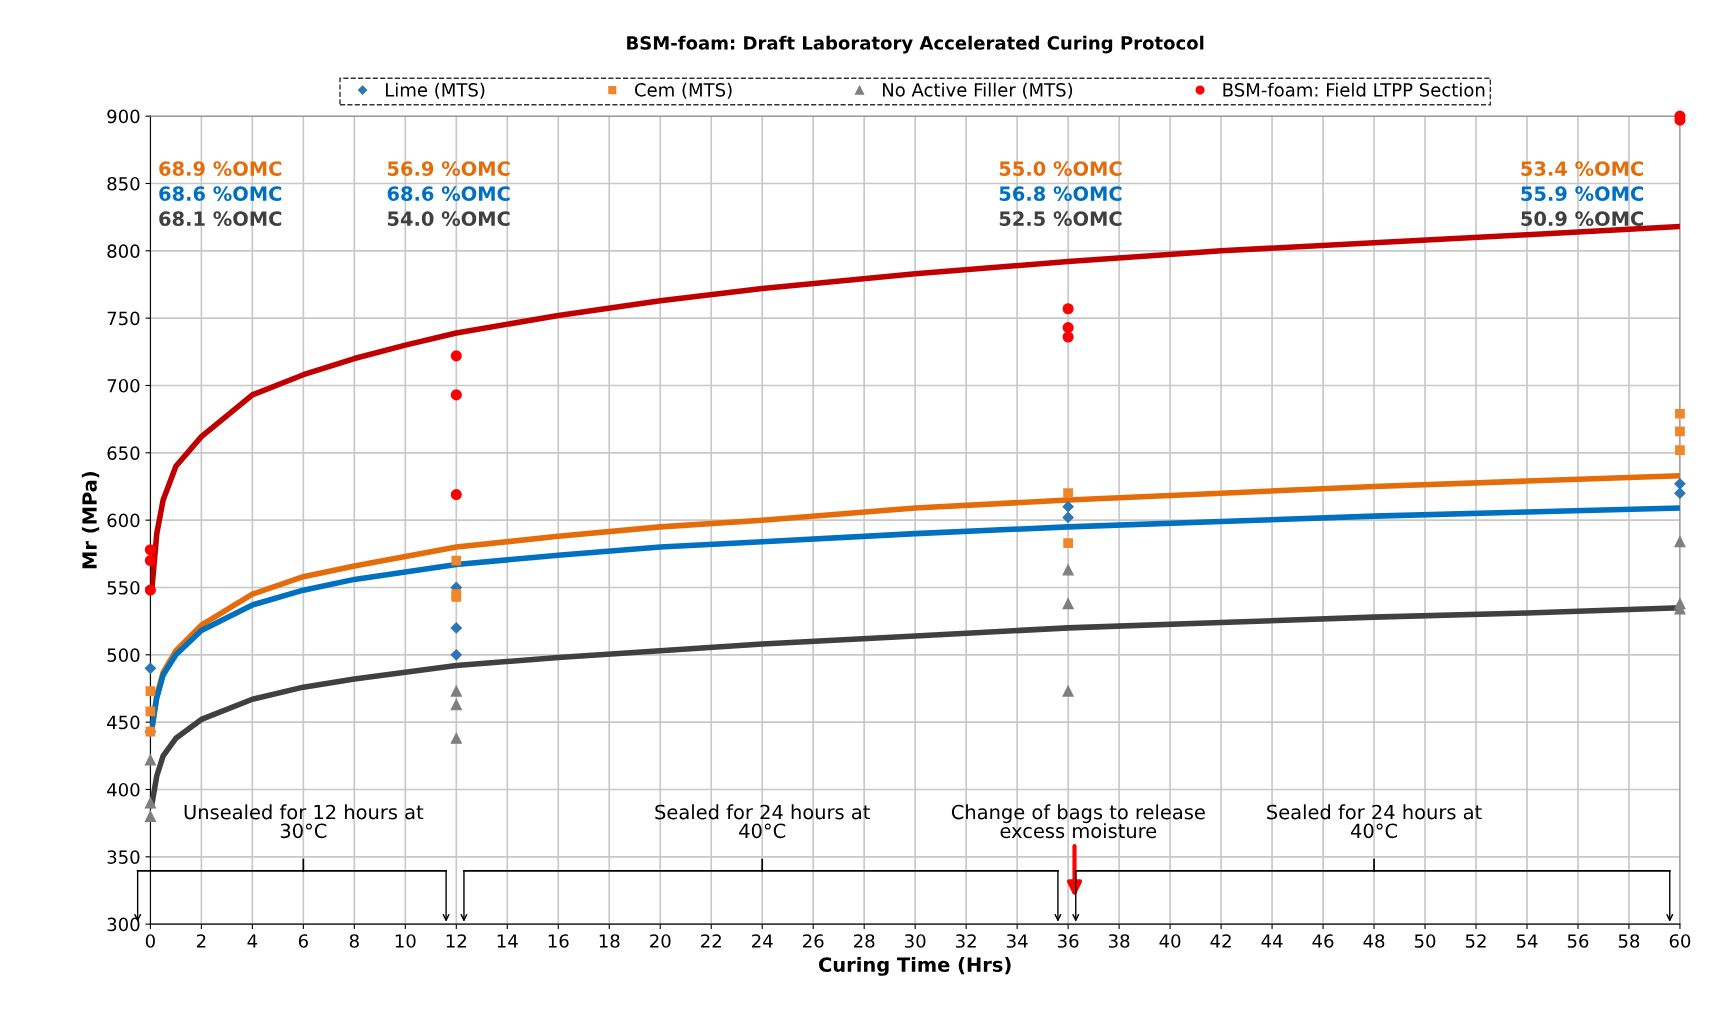 The image size is (1709, 1010). What do you see at coordinates (90, 520) in the screenshot?
I see `y-axis-title: Mr (MPa)` at bounding box center [90, 520].